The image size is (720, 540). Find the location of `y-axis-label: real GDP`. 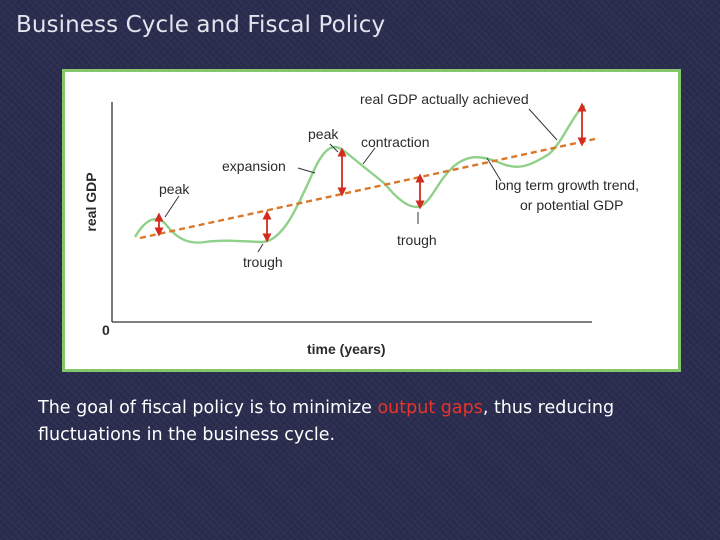

y-axis-label: real GDP is located at coordinates (91, 201).